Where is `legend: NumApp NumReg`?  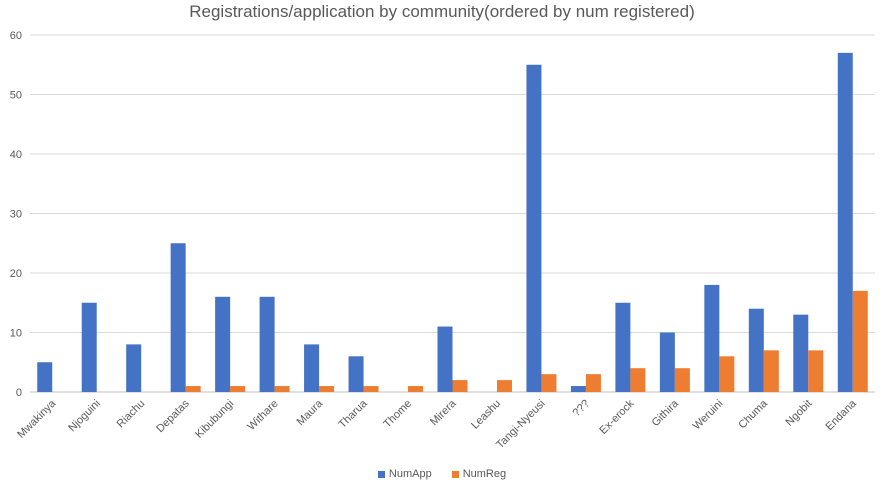
legend: NumApp NumReg is located at coordinates (442, 474).